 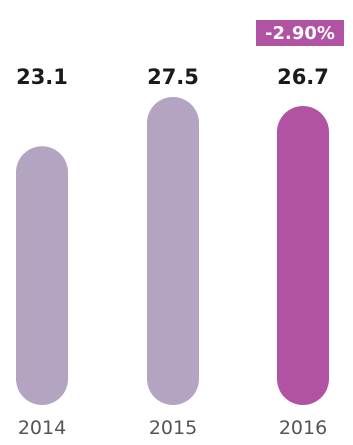 I want to click on bar-2016, so click(x=303, y=255).